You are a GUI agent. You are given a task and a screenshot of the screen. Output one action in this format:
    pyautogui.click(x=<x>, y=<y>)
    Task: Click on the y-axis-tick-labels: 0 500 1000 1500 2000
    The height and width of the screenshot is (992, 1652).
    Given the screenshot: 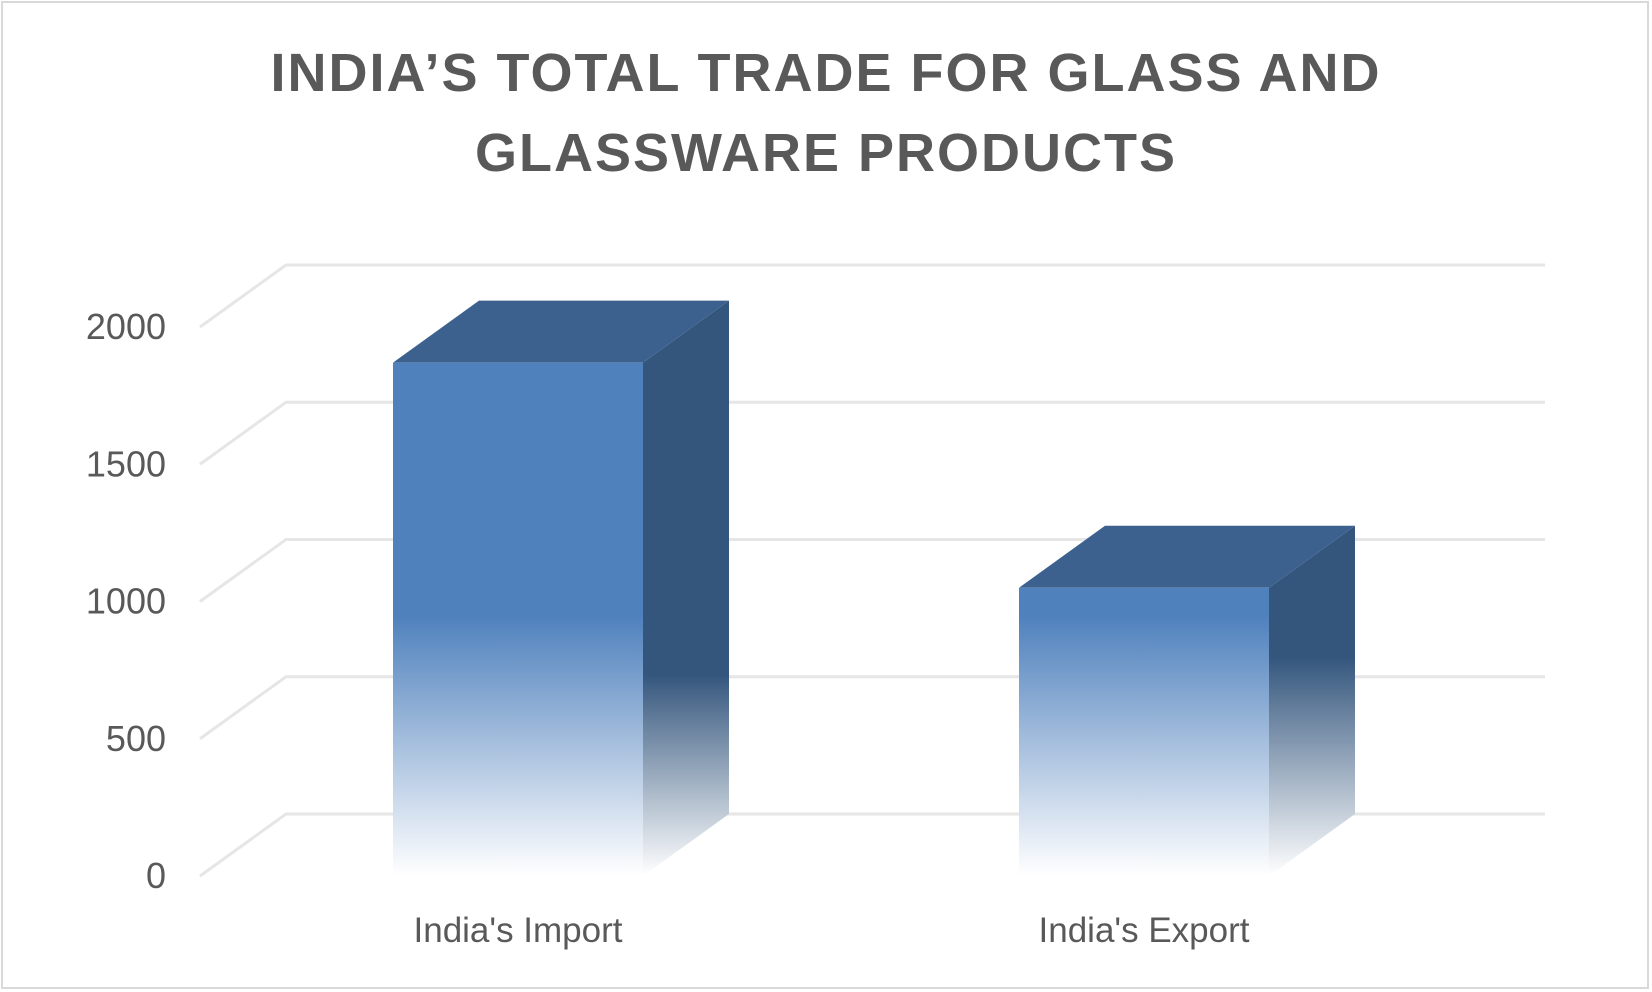 What is the action you would take?
    pyautogui.click(x=126, y=601)
    